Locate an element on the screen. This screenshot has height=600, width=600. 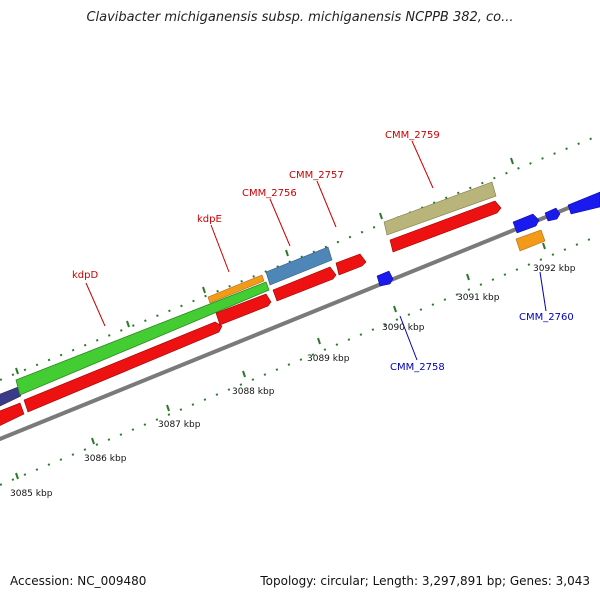
label-CMM_2760: CMM_2760 is located at coordinates (546, 317).